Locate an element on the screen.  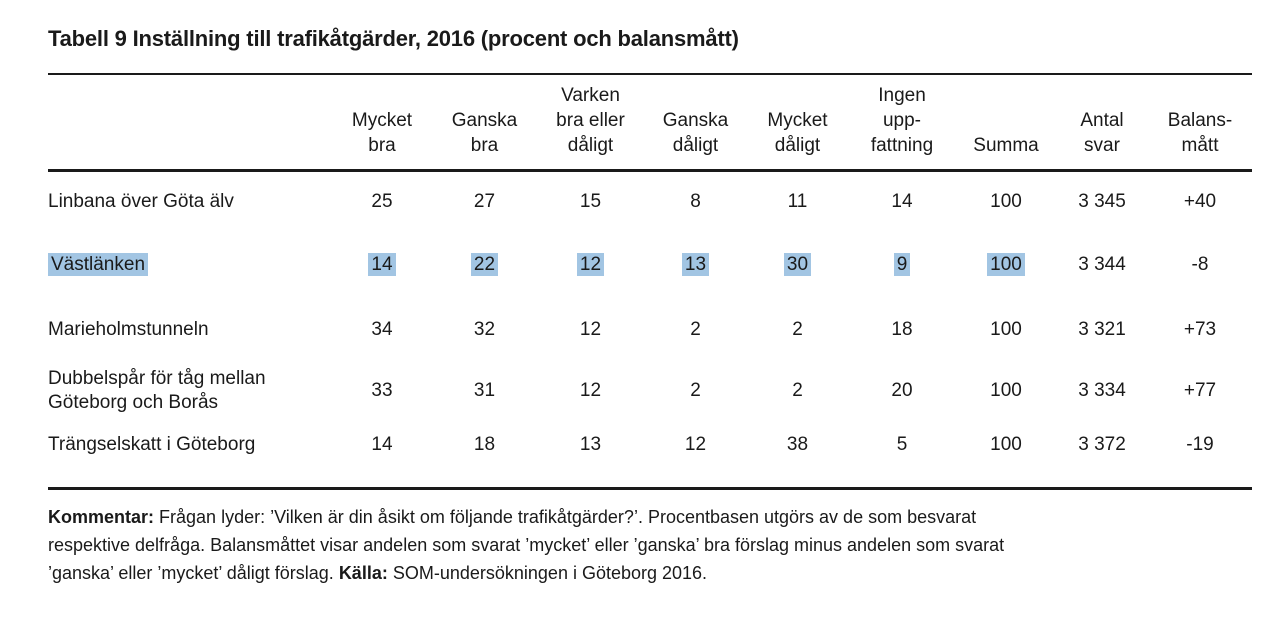
cell-value: 30 is located at coordinates (797, 265).